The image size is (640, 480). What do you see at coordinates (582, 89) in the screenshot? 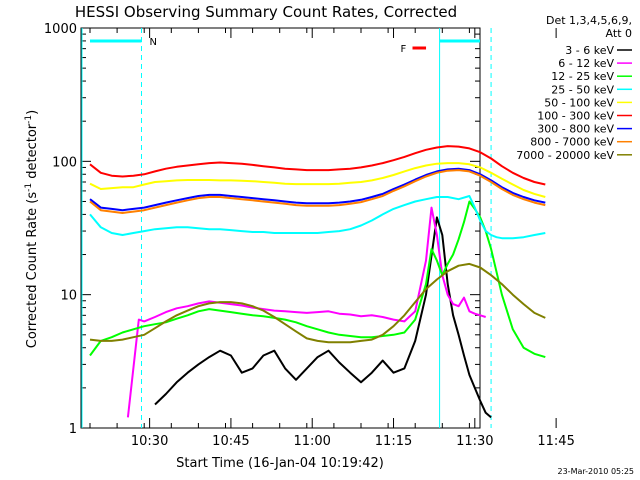
I see `legend-label: 25 - 50 keV` at bounding box center [582, 89].